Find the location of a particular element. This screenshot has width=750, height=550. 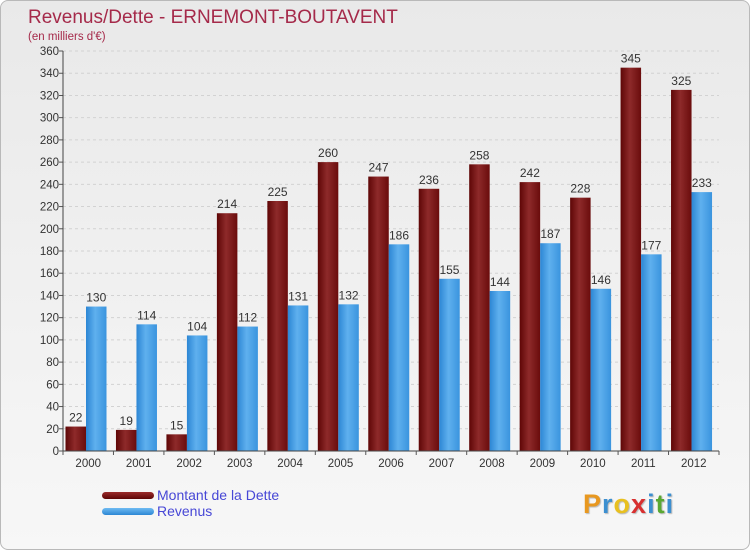

data-label-revenue: 104 is located at coordinates (197, 326).